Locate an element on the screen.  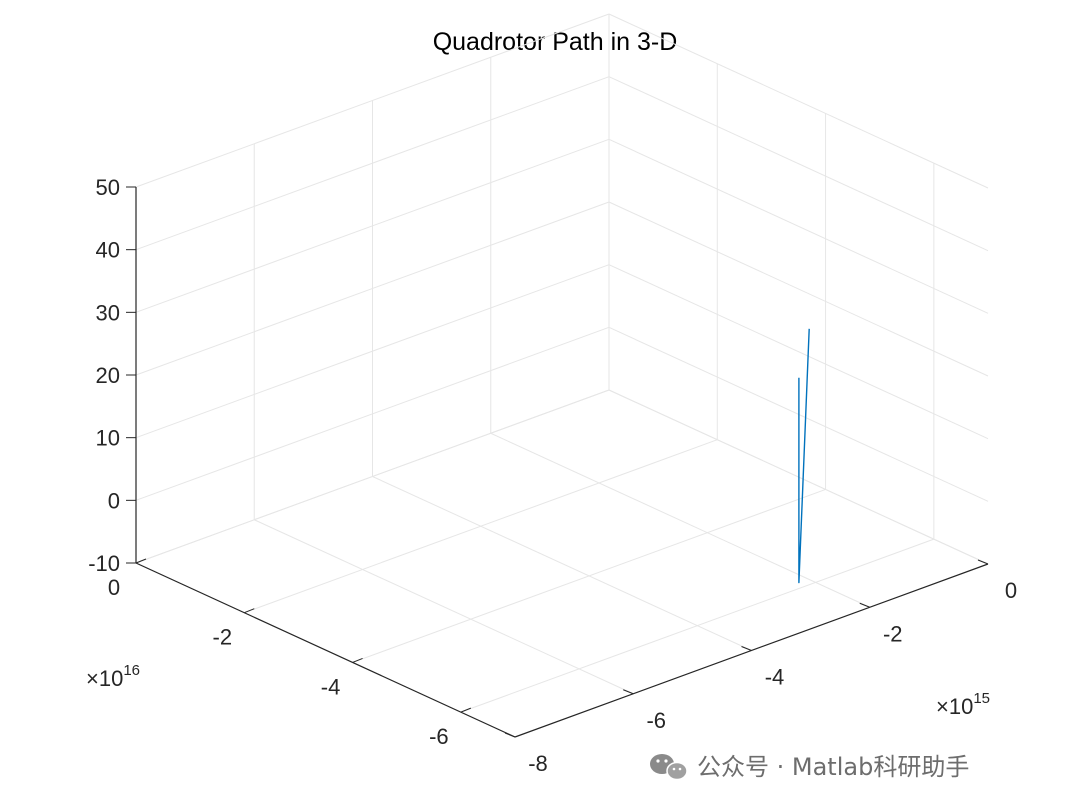
x-axis-multiplier: ×10¹⁶ is located at coordinates (113, 676).